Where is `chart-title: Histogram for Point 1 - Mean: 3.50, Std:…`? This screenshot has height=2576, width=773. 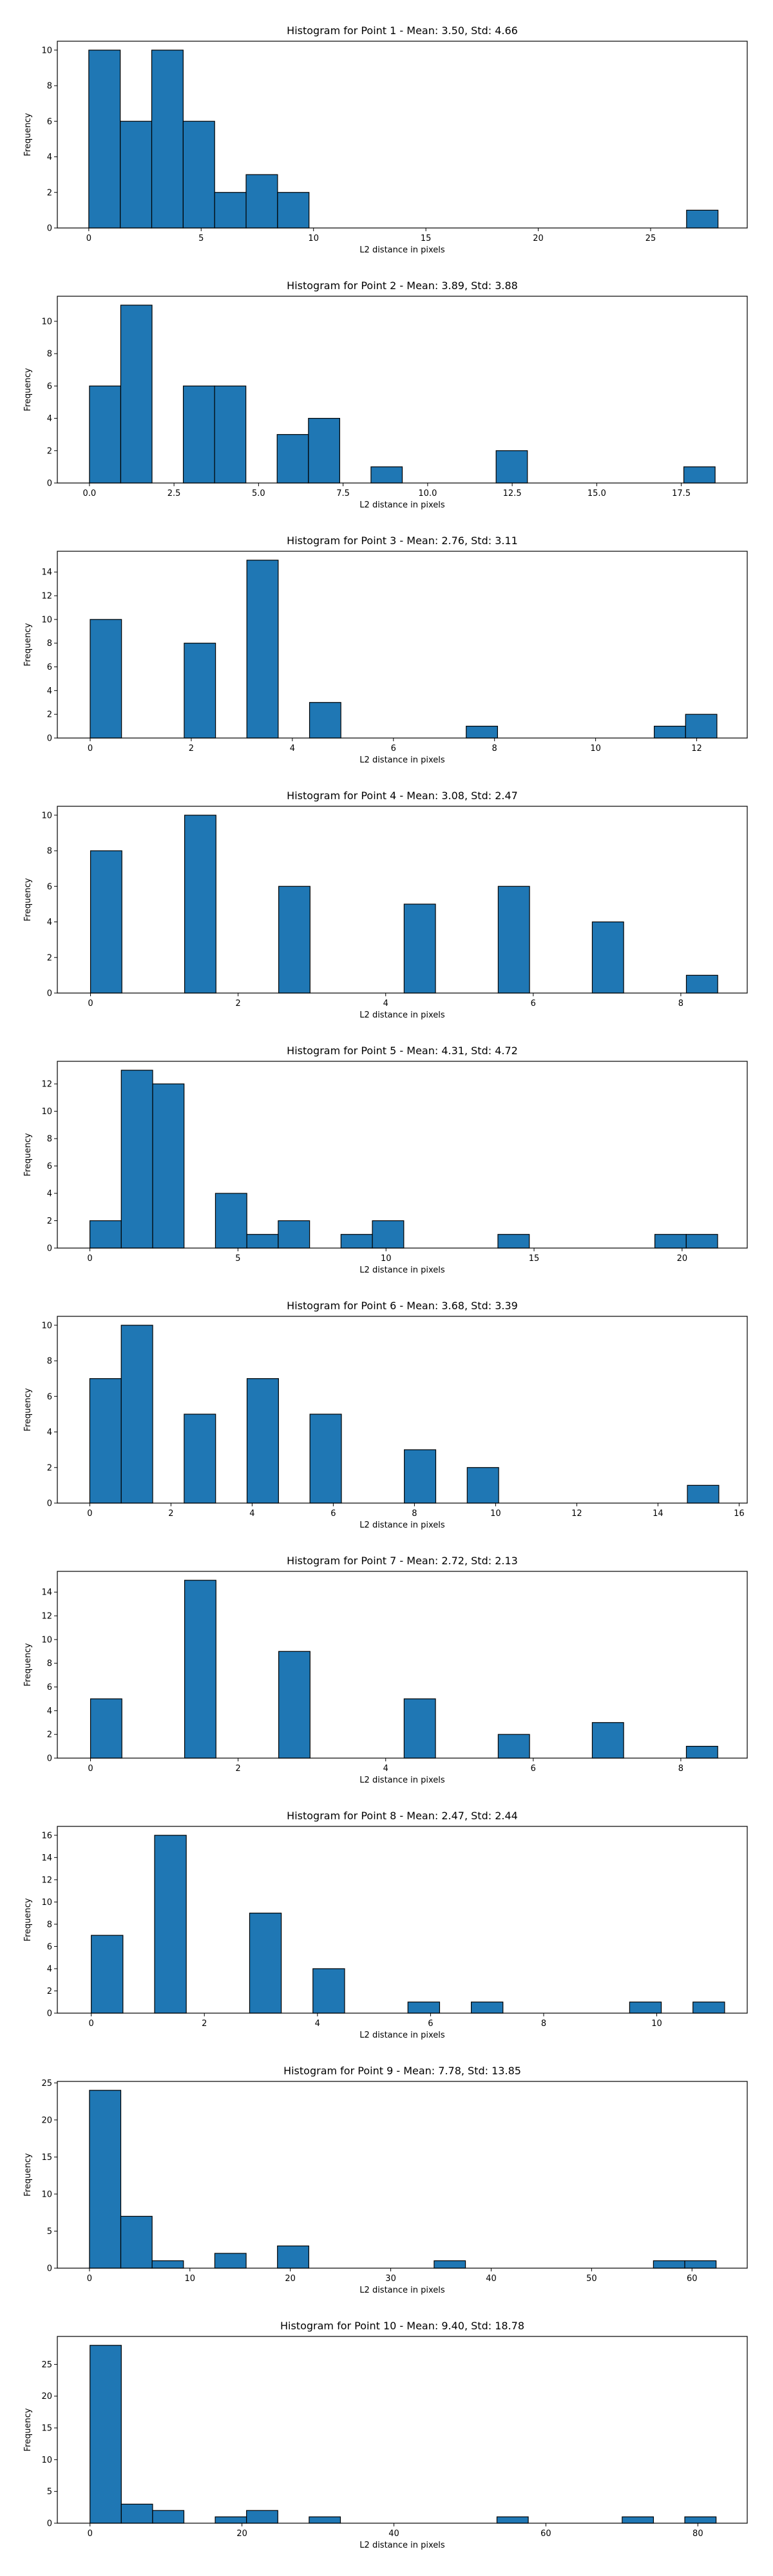
chart-title: Histogram for Point 1 - Mean: 3.50, Std:… is located at coordinates (402, 30).